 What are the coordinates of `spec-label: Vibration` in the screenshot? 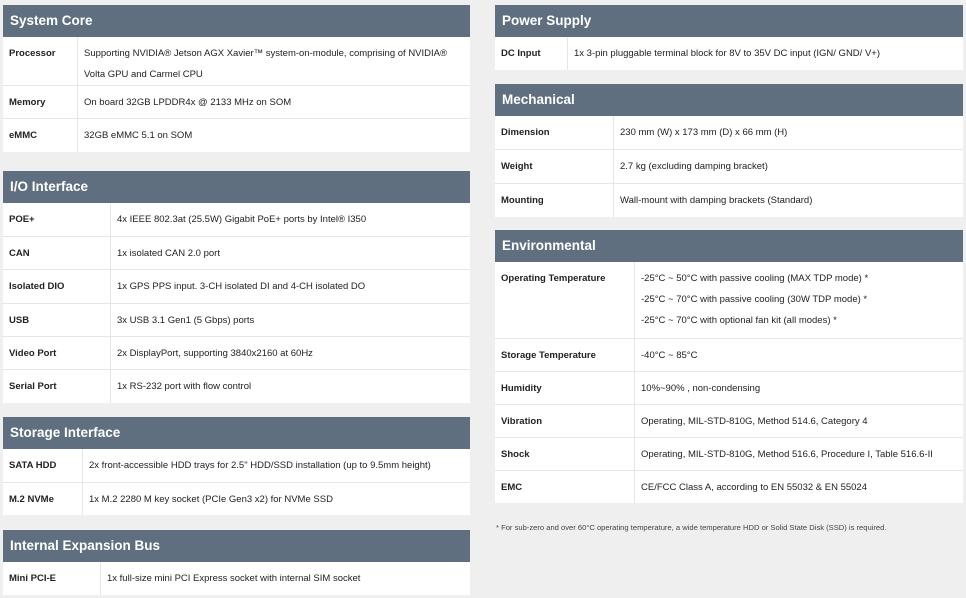 It's located at (565, 421).